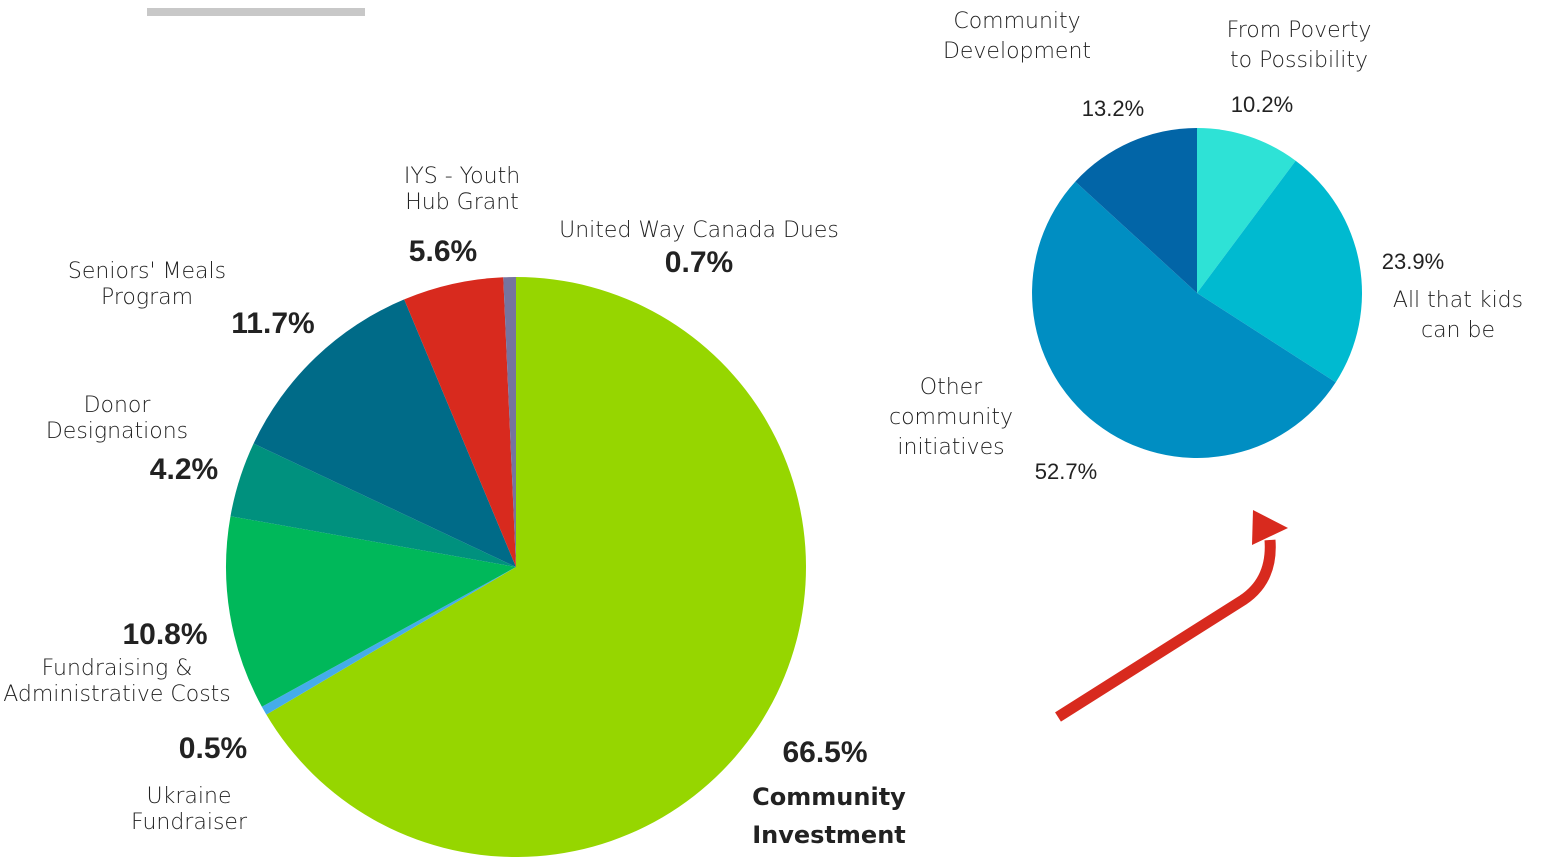 This screenshot has width=1546, height=858. I want to click on slice-label-iys-line1: IYS - Youth, so click(462, 176).